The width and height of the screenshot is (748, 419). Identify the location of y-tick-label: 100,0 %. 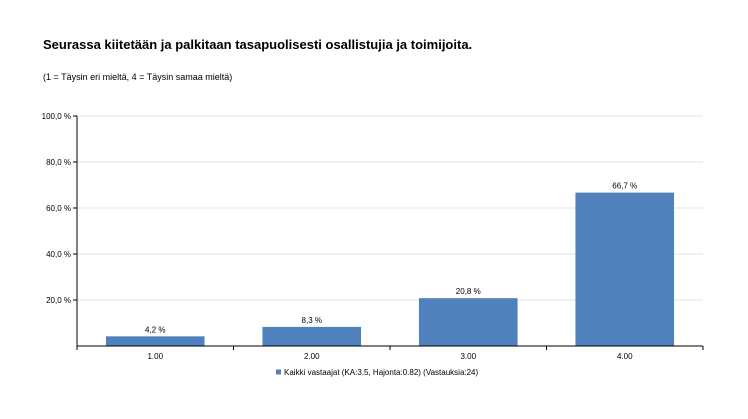
(56, 116).